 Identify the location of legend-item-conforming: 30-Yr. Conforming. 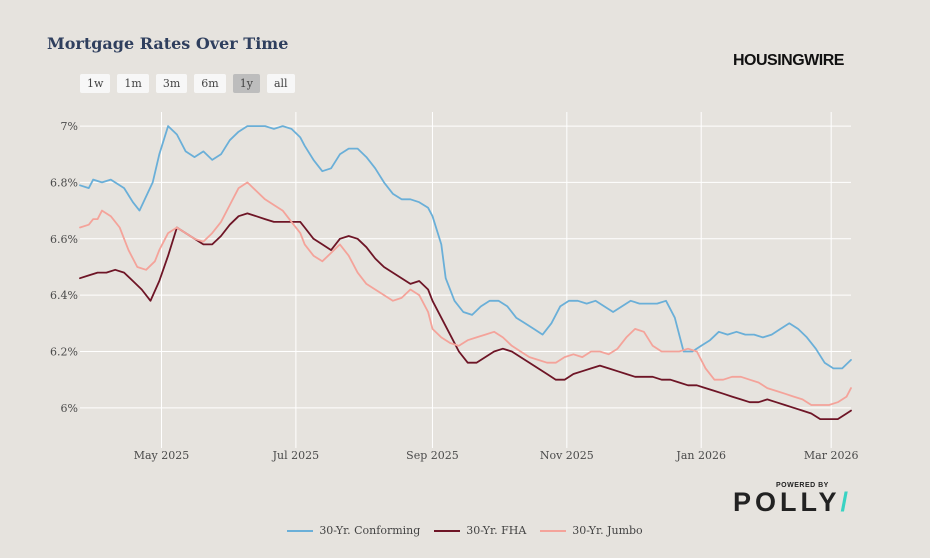
(353, 530).